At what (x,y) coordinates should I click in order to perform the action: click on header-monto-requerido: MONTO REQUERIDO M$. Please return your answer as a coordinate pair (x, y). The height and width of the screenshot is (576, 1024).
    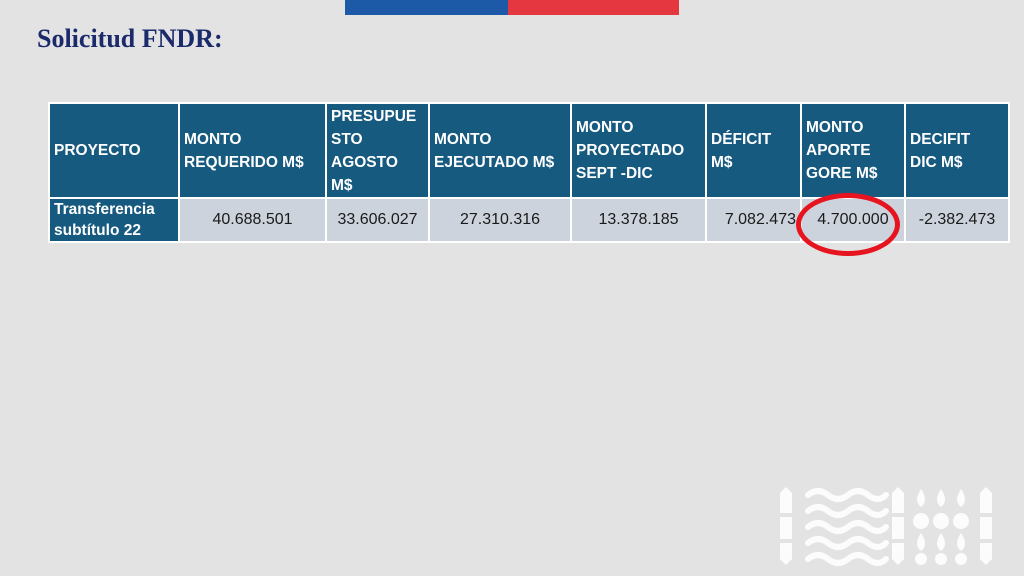
    Looking at the image, I should click on (252, 150).